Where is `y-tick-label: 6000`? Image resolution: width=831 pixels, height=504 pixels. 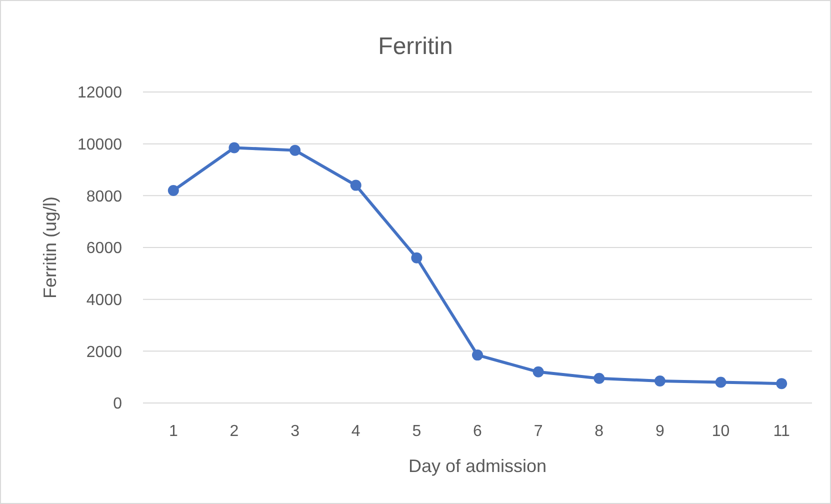
y-tick-label: 6000 is located at coordinates (104, 249).